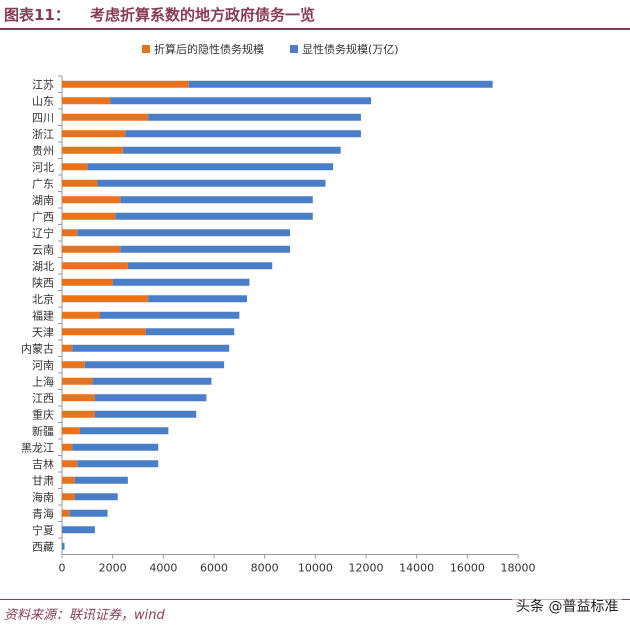 Image resolution: width=630 pixels, height=629 pixels. I want to click on category-label: 辽宁, so click(43, 233).